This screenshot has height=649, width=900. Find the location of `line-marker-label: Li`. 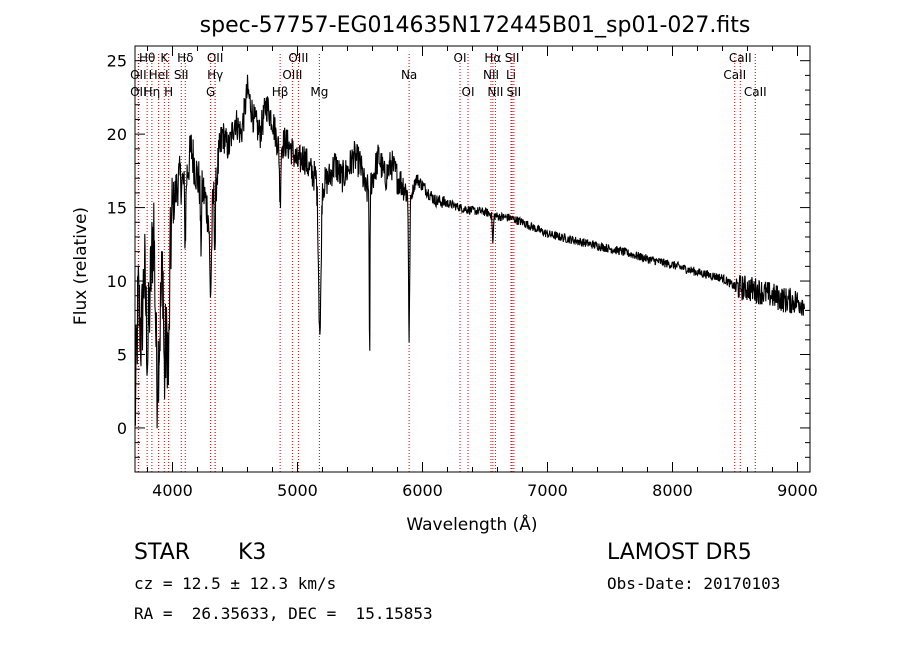

line-marker-label: Li is located at coordinates (511, 75).